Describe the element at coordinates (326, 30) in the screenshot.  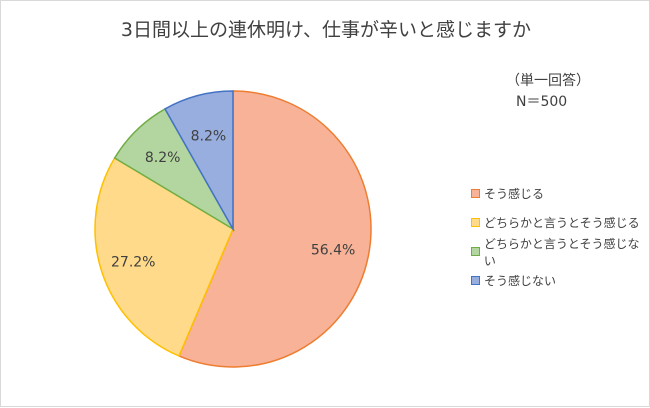
I see `chart-title: 3日間以上の連休明け、仕事が辛いと感じますか` at that location.